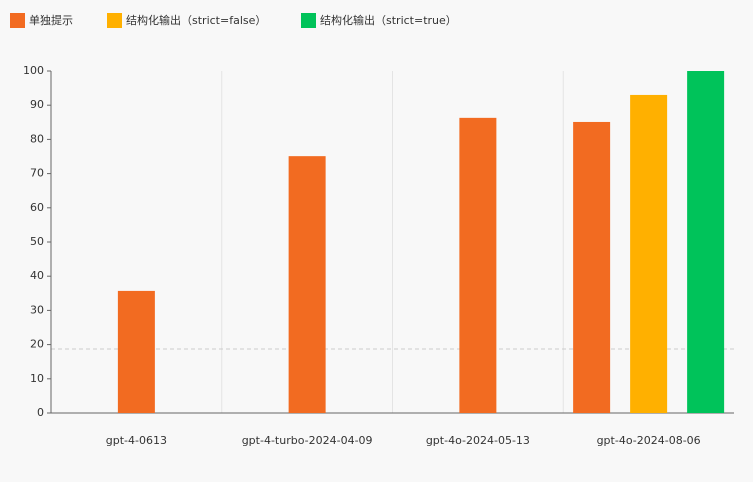  Describe the element at coordinates (51, 20) in the screenshot. I see `legend-label: 单独提示` at that location.